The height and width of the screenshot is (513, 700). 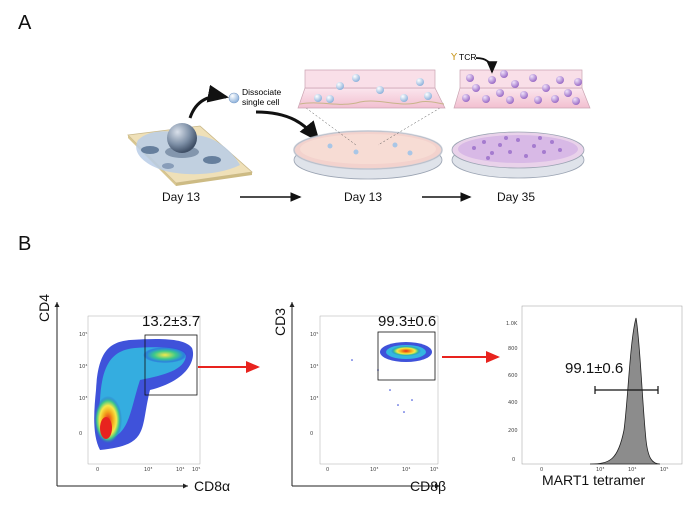 I want to click on plot2-x-label: CD8β, so click(x=428, y=486).